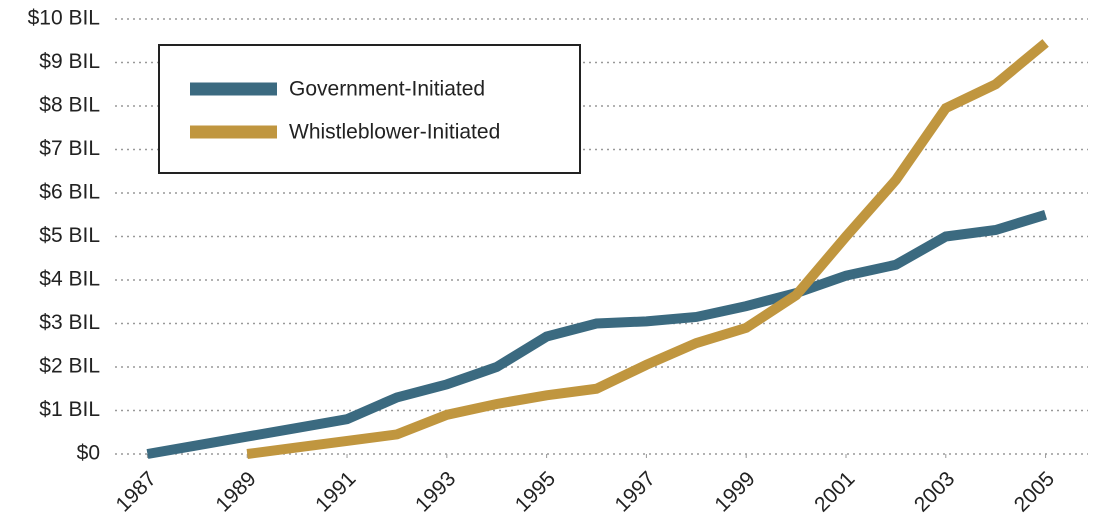  I want to click on y-tick-label: $2 BIL, so click(69, 366).